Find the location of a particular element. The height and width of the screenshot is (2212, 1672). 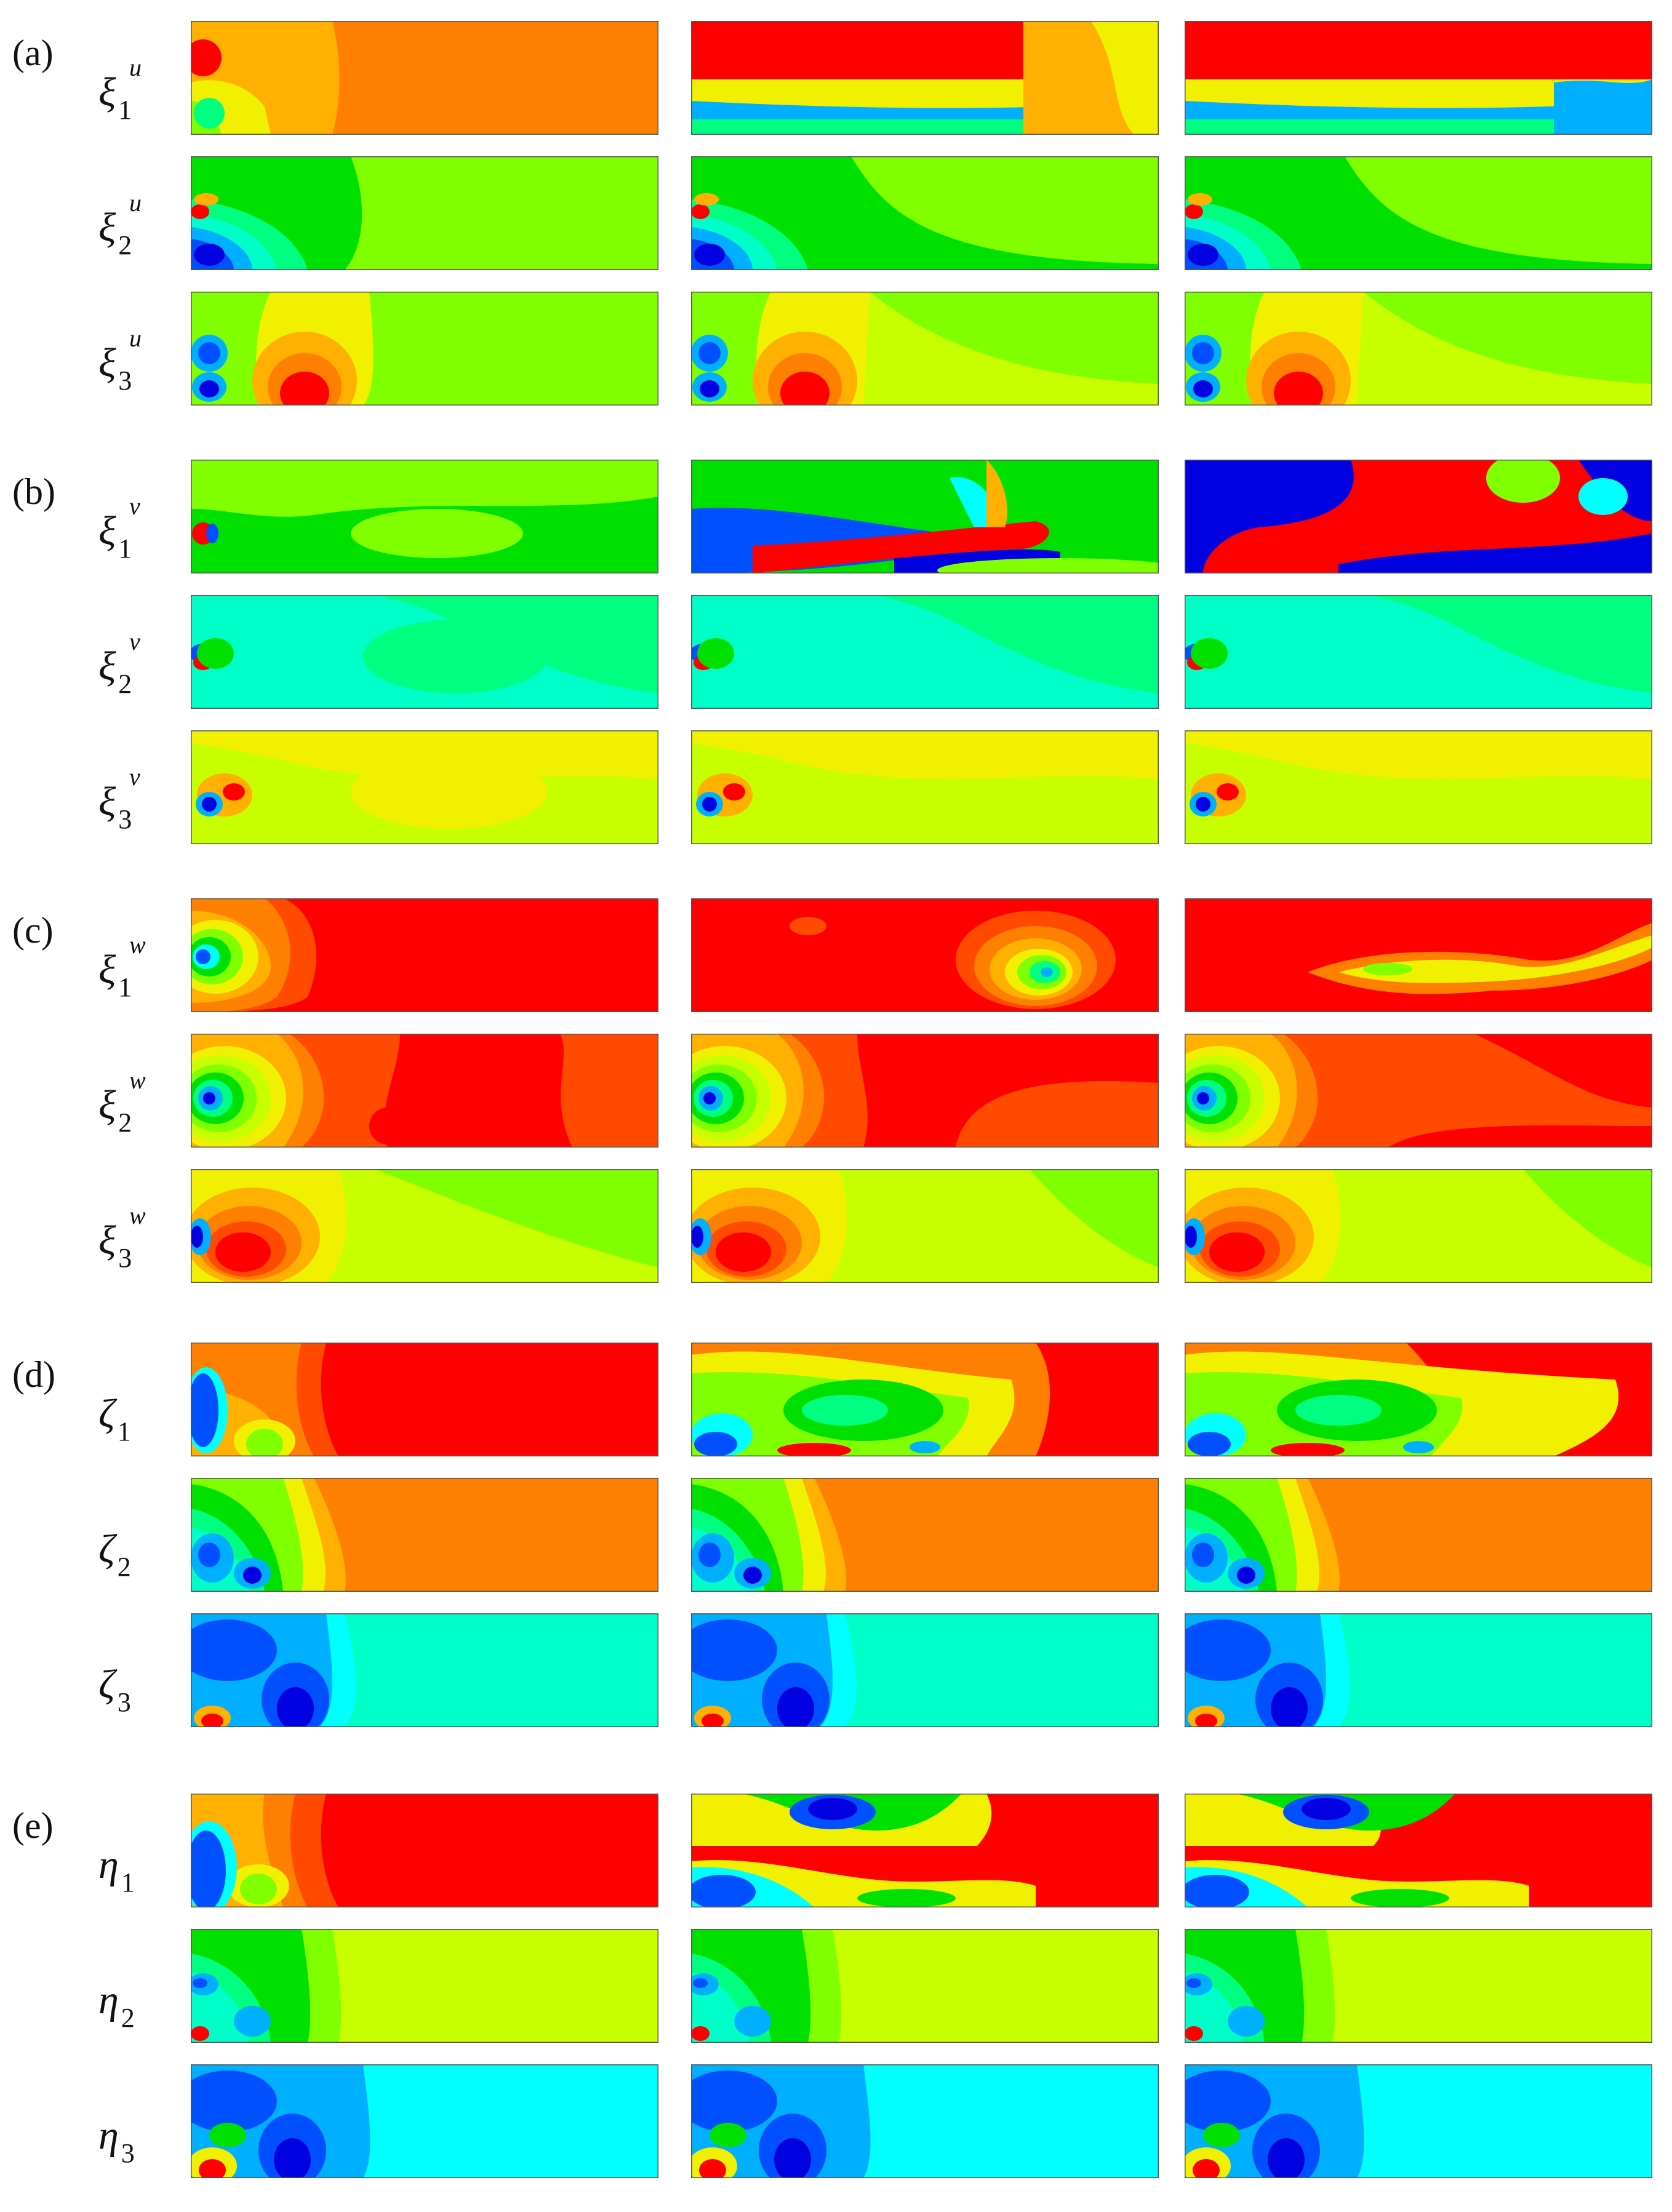

contour-panel-c3-col1 is located at coordinates (424, 1226).